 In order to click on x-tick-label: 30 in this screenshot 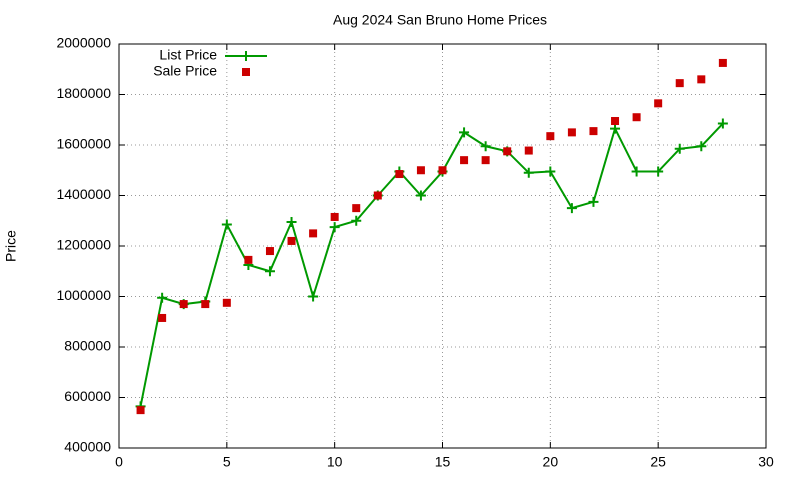, I will do `click(766, 462)`.